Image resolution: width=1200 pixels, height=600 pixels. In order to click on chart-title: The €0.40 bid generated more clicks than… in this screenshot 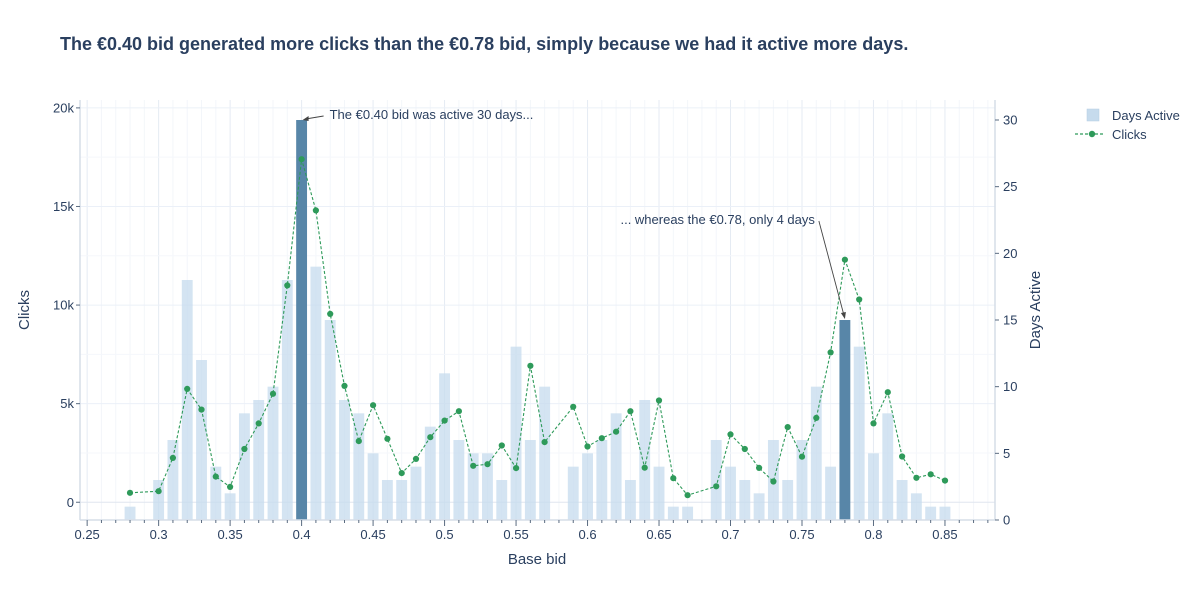, I will do `click(484, 44)`.